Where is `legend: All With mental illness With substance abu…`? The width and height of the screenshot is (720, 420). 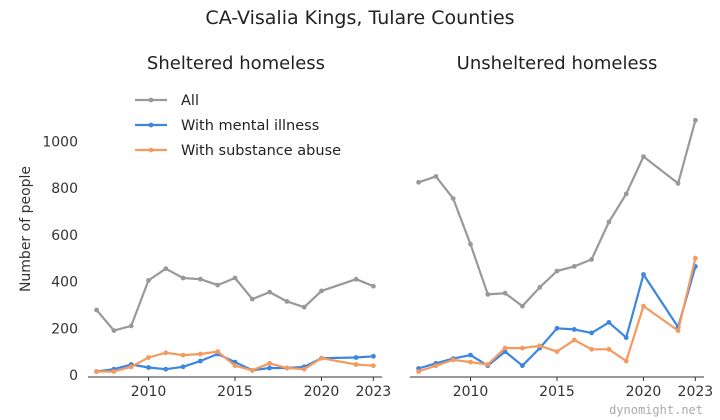
legend: All With mental illness With substance abu… is located at coordinates (238, 126).